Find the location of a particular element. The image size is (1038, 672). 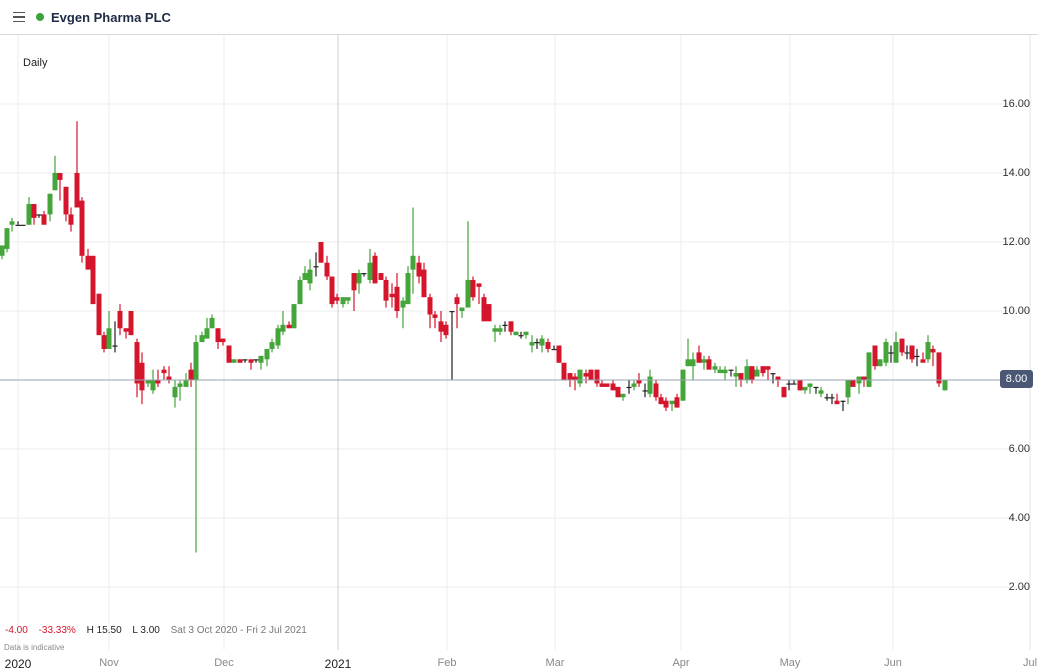

x-axis-label: Feb is located at coordinates (447, 663).